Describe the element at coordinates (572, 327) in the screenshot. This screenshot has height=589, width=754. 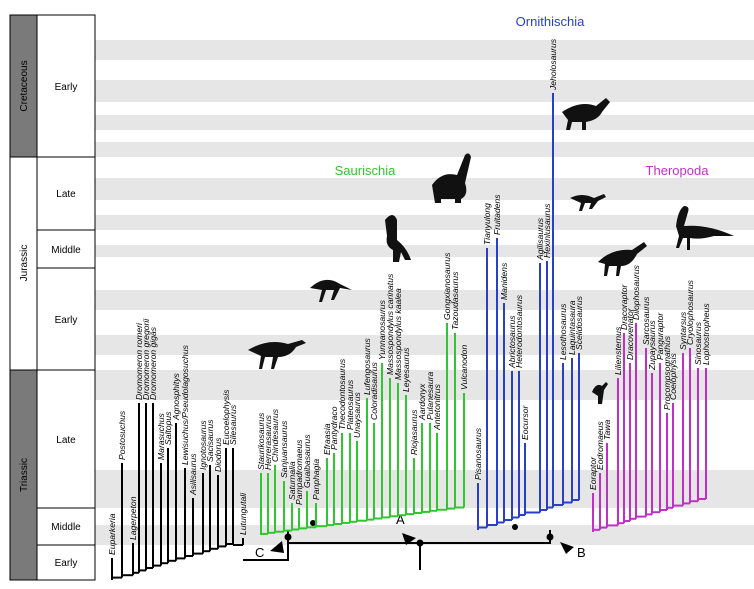
I see `taxon-label: Laquintasaura` at that location.